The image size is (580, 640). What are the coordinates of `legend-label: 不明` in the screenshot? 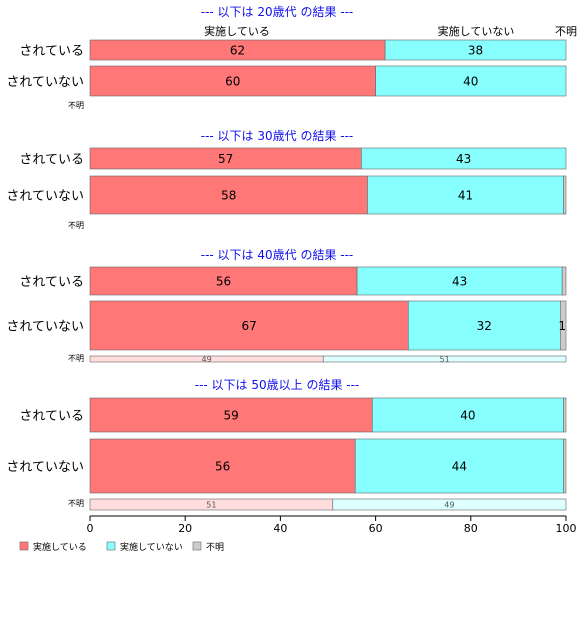 It's located at (215, 547).